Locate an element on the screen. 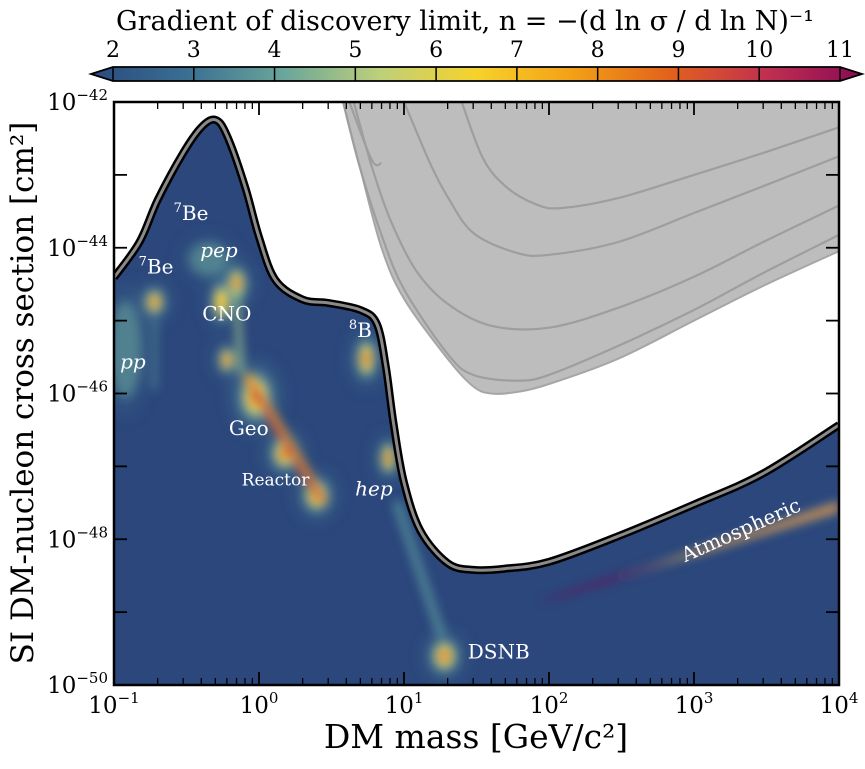  x-tick-label: 10⁰ is located at coordinates (259, 704).